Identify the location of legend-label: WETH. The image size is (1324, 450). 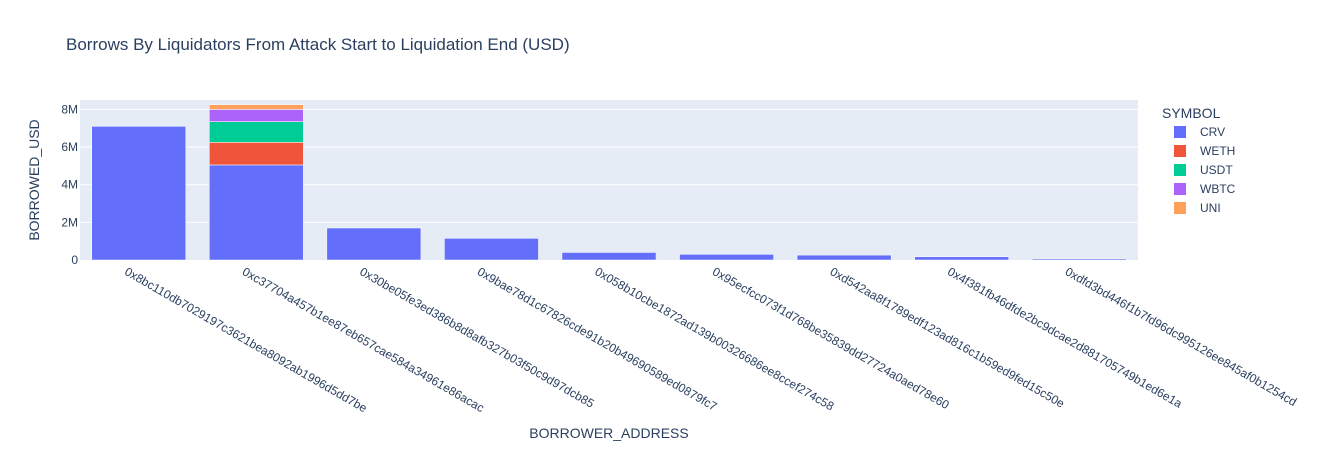
(1217, 151).